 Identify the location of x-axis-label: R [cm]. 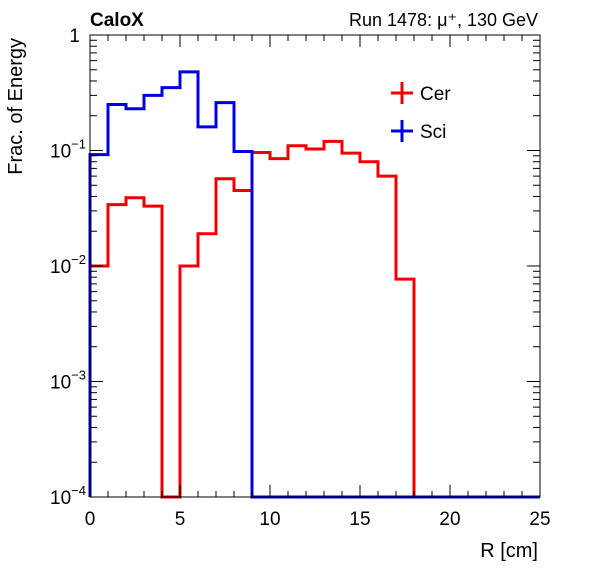
(509, 551).